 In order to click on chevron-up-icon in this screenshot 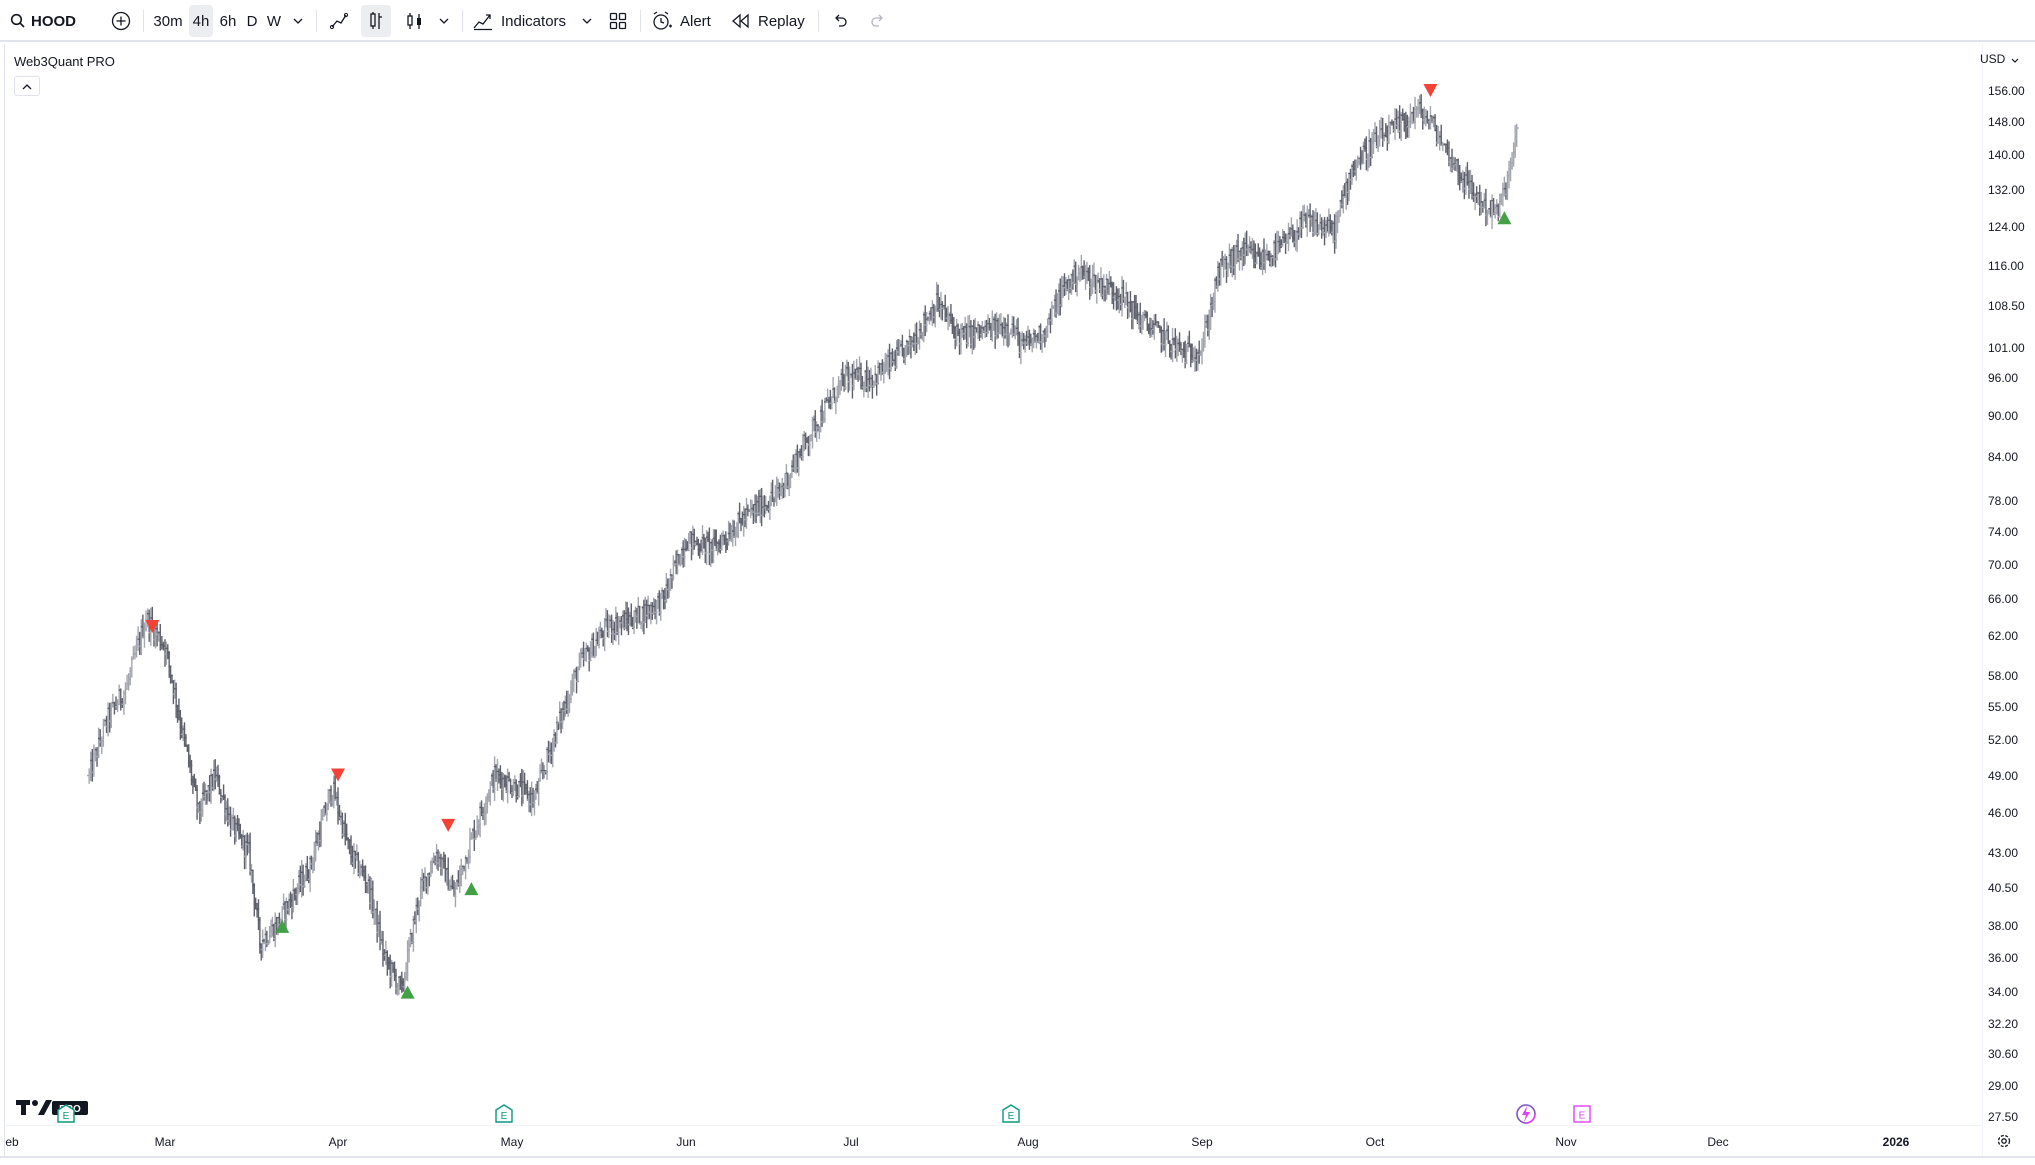, I will do `click(27, 86)`.